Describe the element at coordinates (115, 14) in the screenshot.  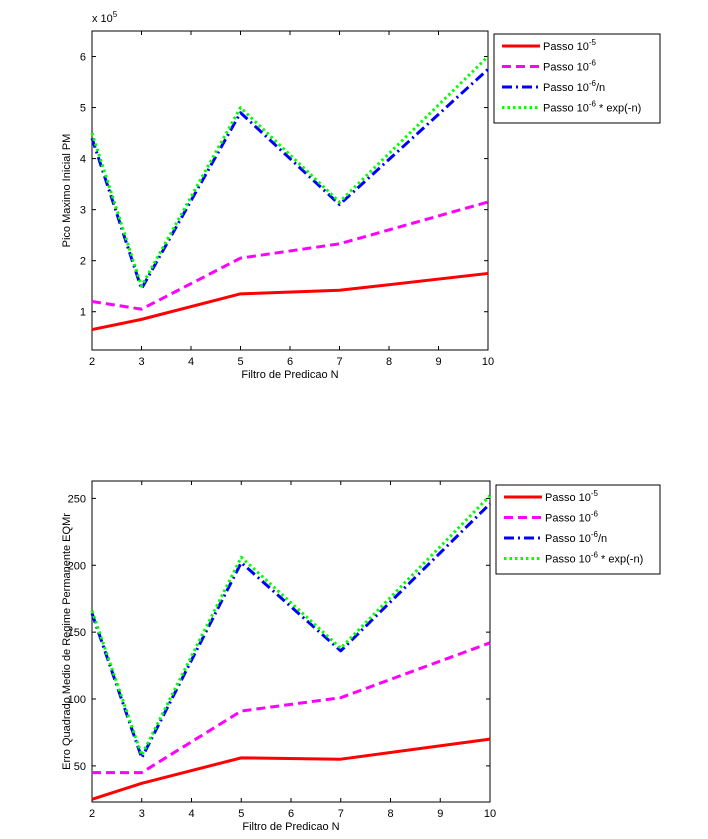
I see `y-exponent-sup: 5` at that location.